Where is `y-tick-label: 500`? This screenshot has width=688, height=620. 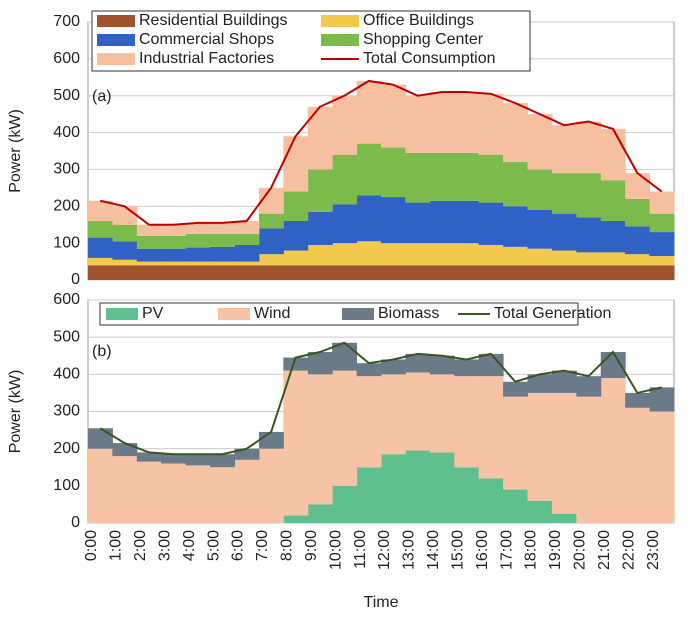 y-tick-label: 500 is located at coordinates (66, 95).